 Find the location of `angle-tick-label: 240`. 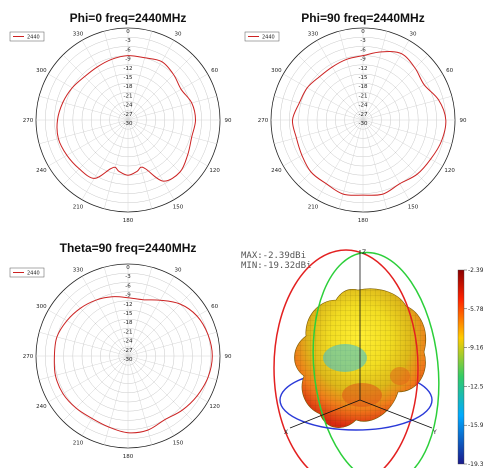

angle-tick-label: 240 is located at coordinates (41, 407).